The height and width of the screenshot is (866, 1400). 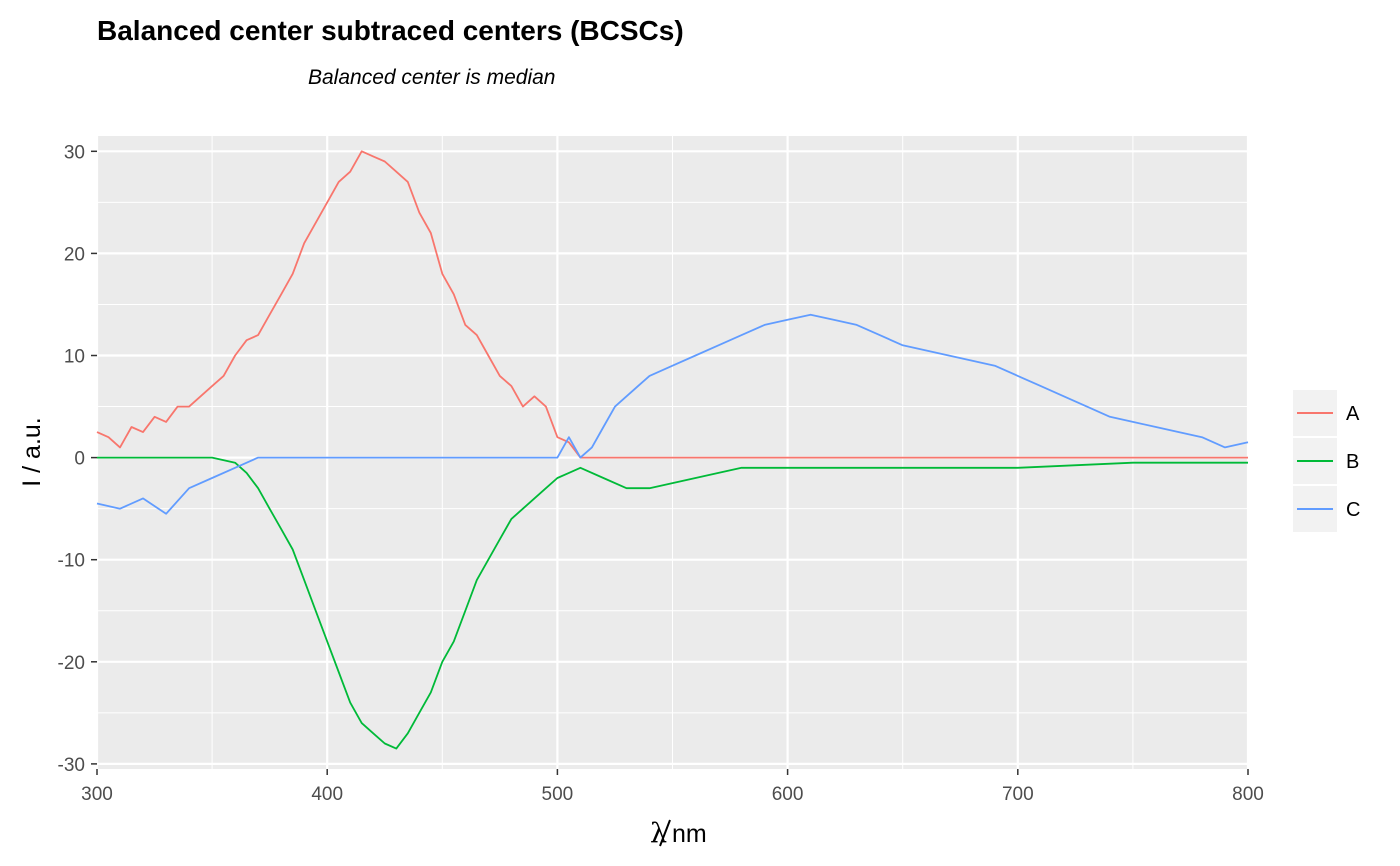 What do you see at coordinates (558, 794) in the screenshot?
I see `x-tick-label: 500` at bounding box center [558, 794].